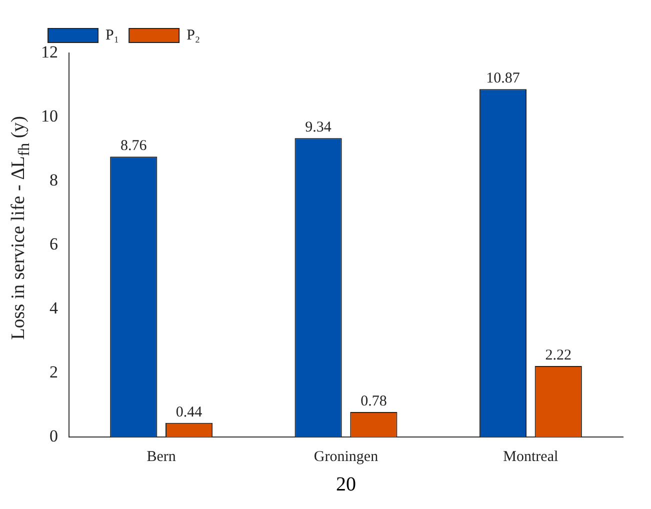 The width and height of the screenshot is (651, 509). I want to click on data-label: 0.78, so click(373, 401).